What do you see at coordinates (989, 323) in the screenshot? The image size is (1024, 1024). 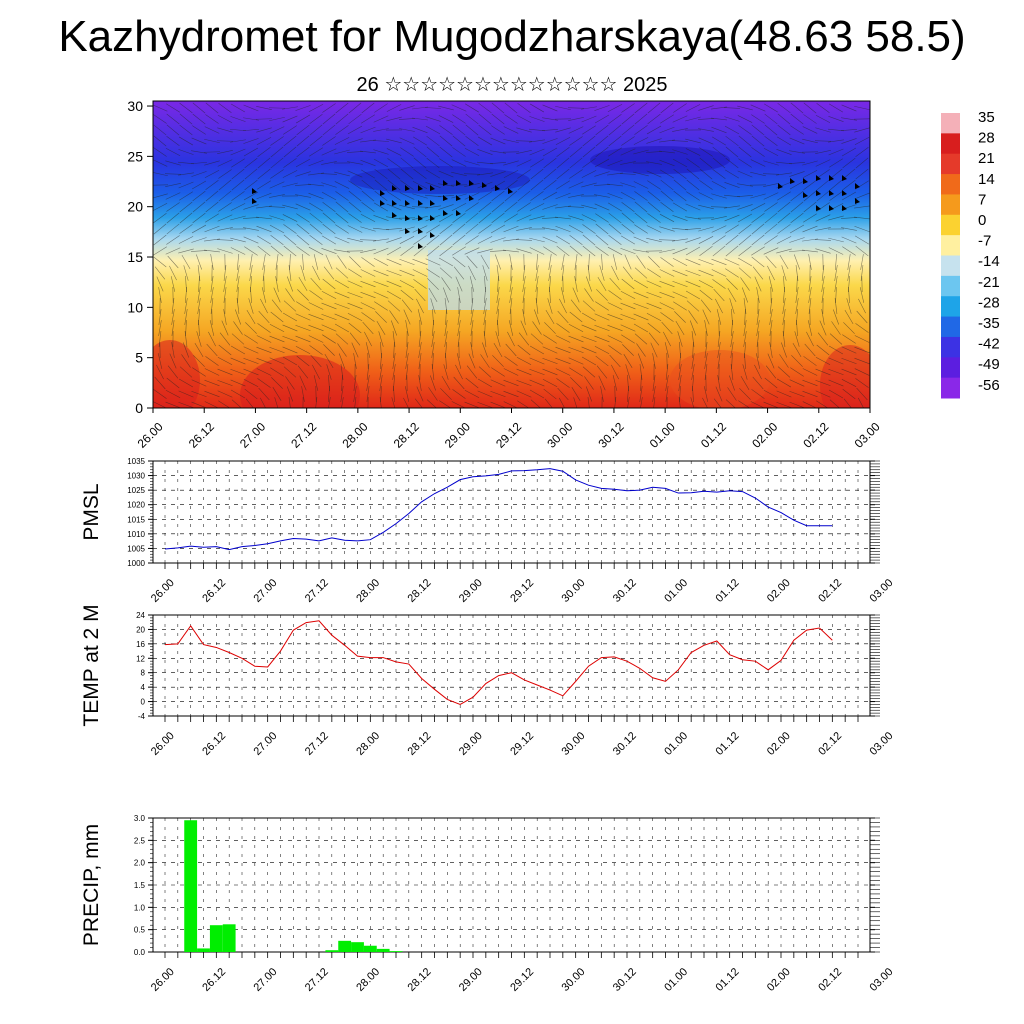 I see `colorbar-label: -35` at bounding box center [989, 323].